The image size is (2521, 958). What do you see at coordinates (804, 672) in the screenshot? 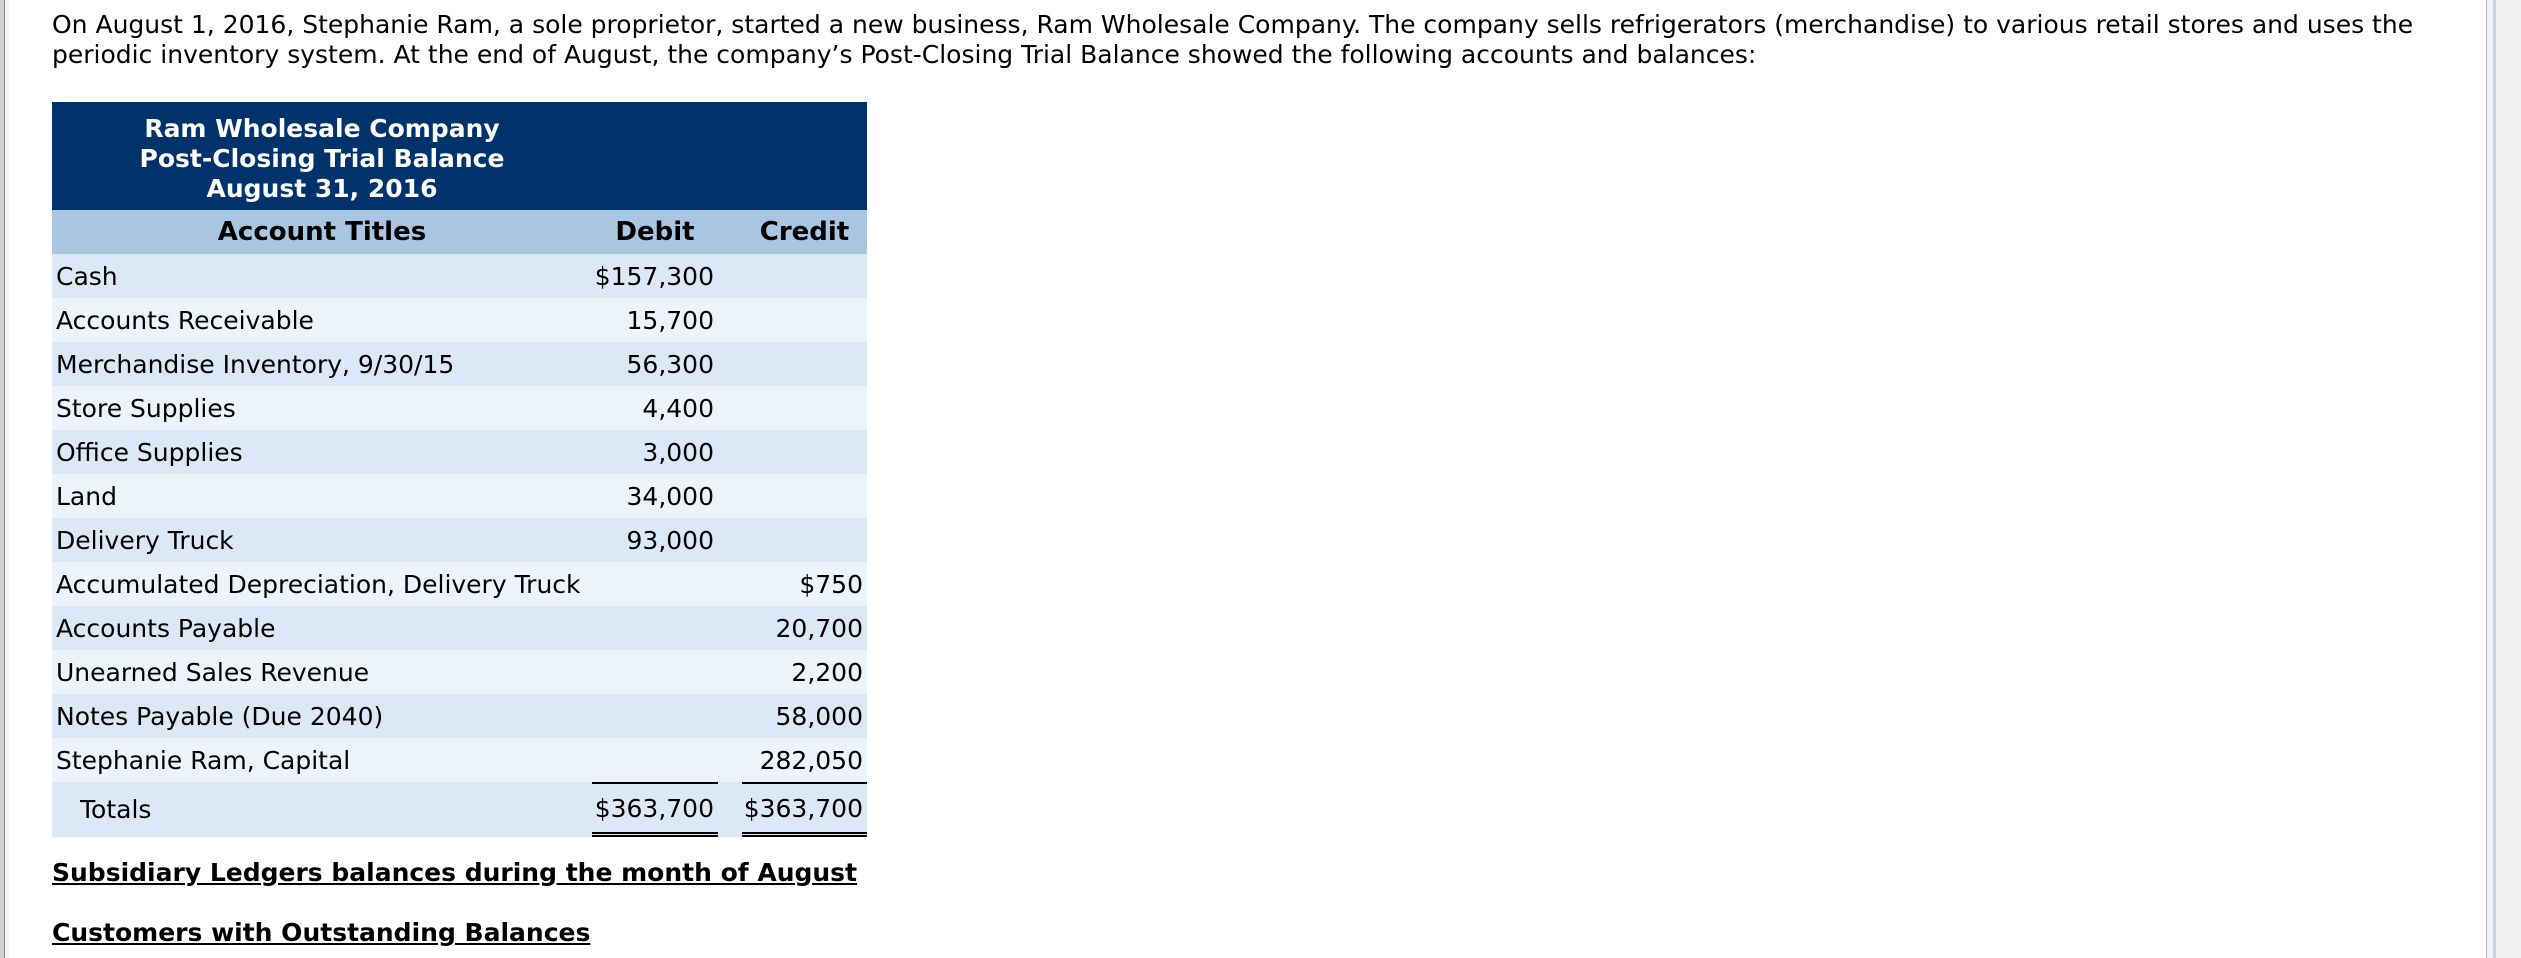
I see `credit-cell: 2,200` at bounding box center [804, 672].